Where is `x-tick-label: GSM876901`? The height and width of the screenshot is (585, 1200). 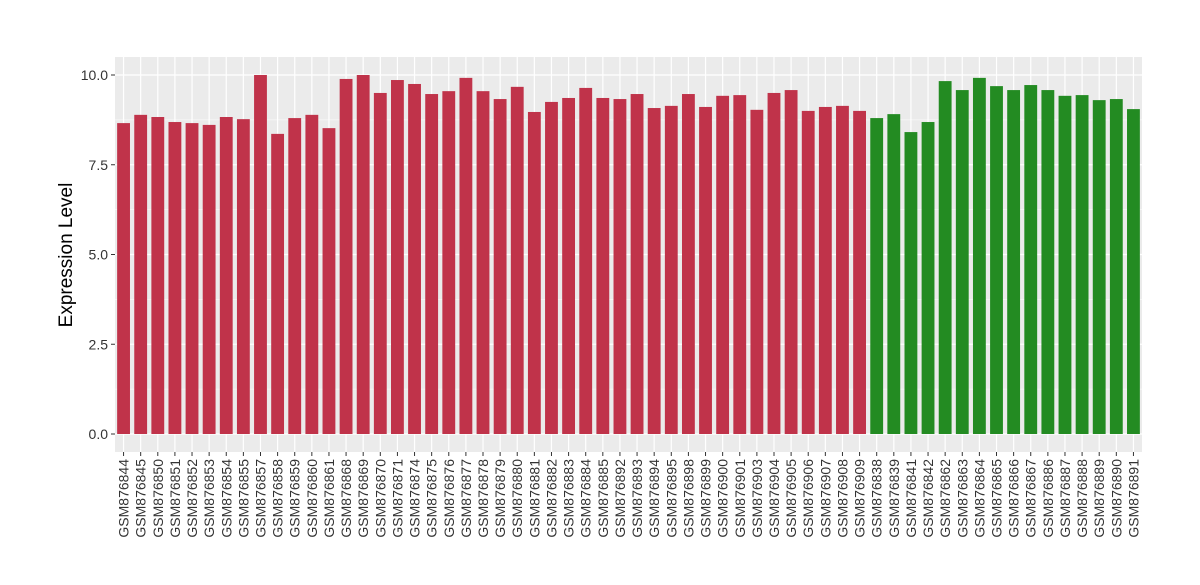
x-tick-label: GSM876901 is located at coordinates (740, 498).